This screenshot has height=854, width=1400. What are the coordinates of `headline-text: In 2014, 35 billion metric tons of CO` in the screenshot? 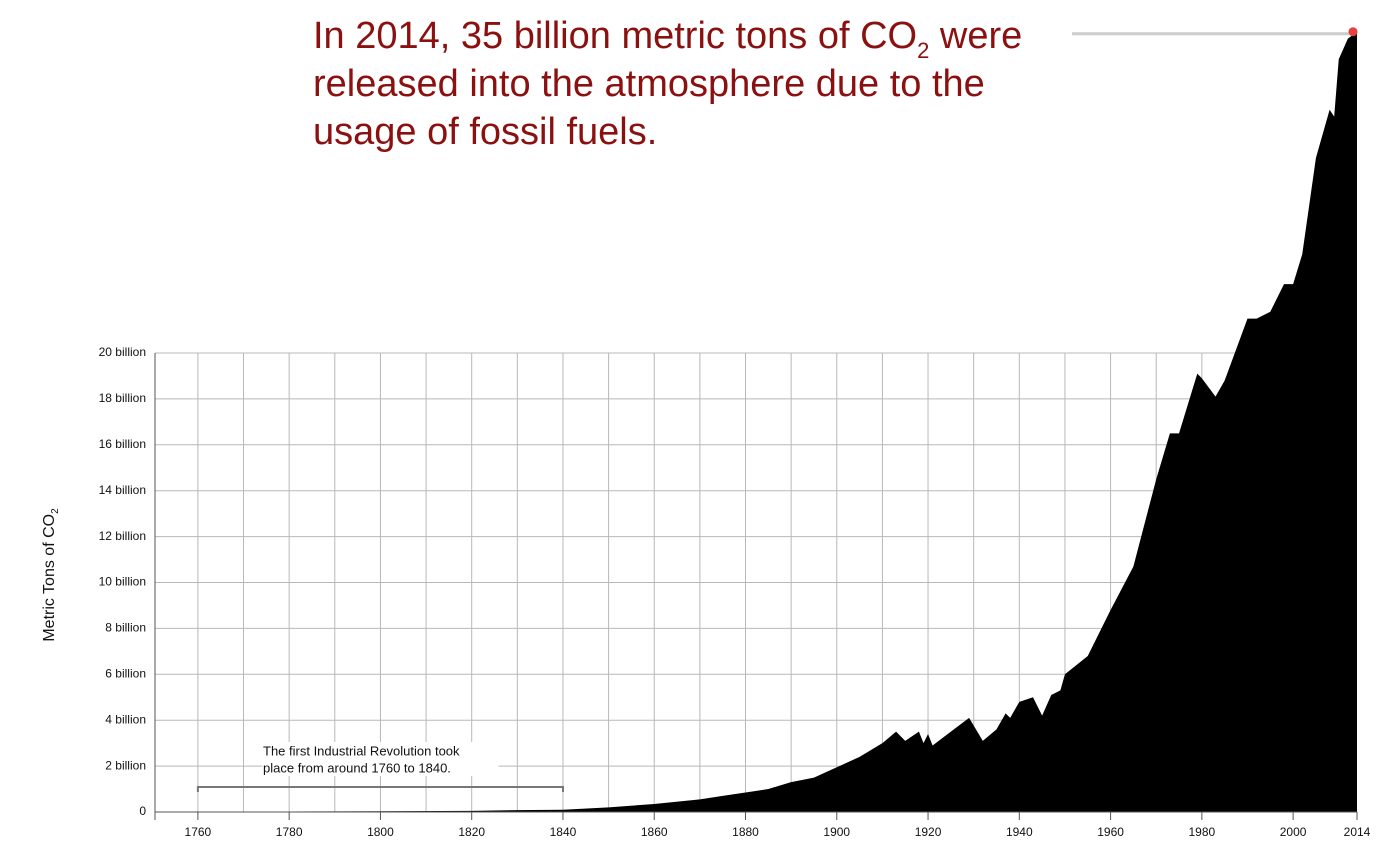 It's located at (615, 36).